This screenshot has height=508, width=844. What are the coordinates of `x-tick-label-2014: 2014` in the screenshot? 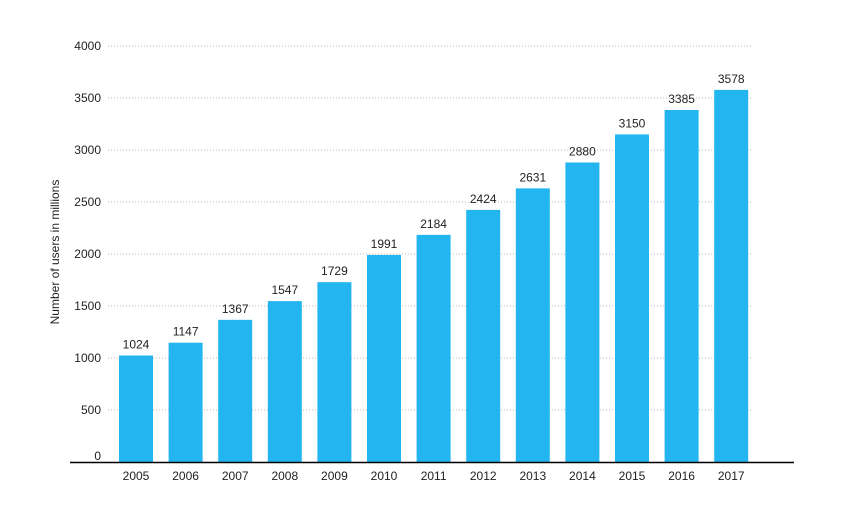 It's located at (582, 476).